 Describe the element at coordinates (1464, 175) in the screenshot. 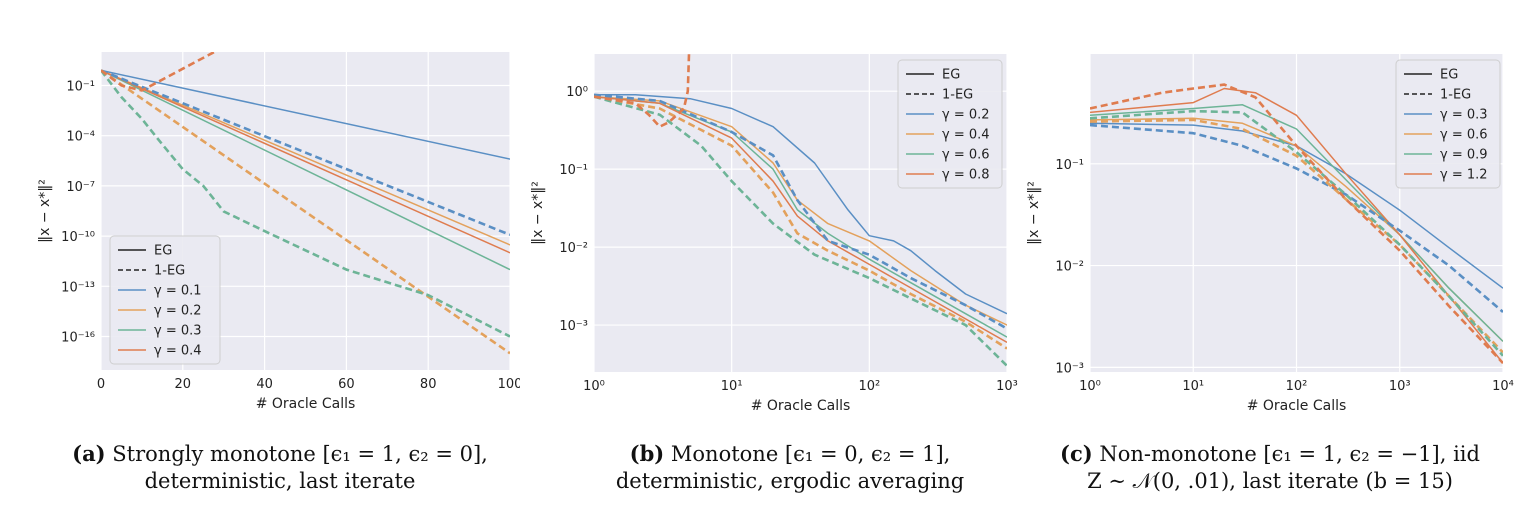

I see `legend-label: γ = 1.2` at that location.